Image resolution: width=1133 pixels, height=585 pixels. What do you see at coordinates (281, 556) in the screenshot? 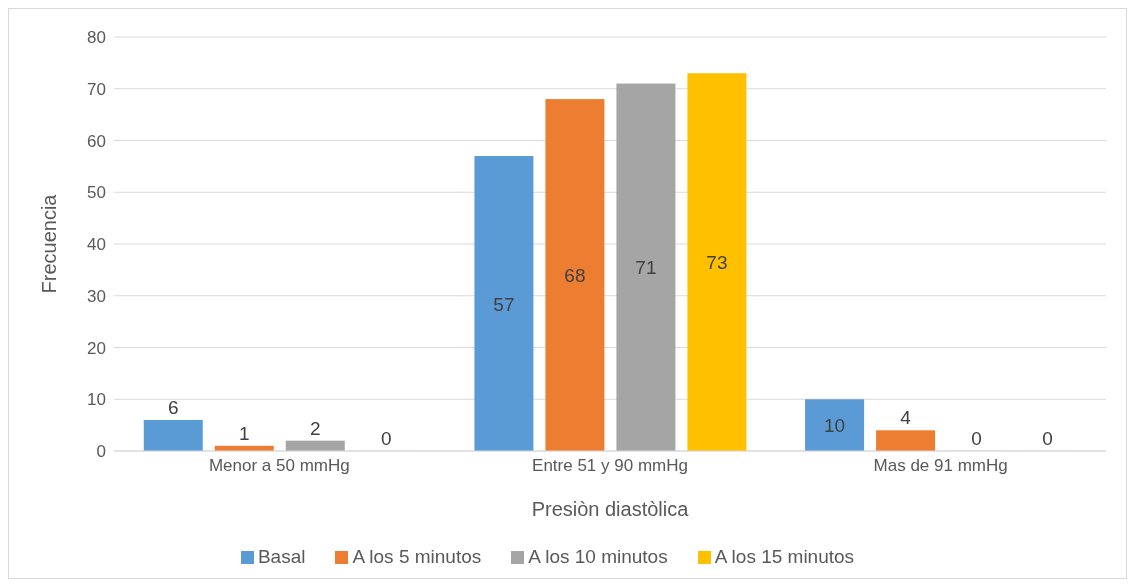
I see `legend-label: Basal` at bounding box center [281, 556].